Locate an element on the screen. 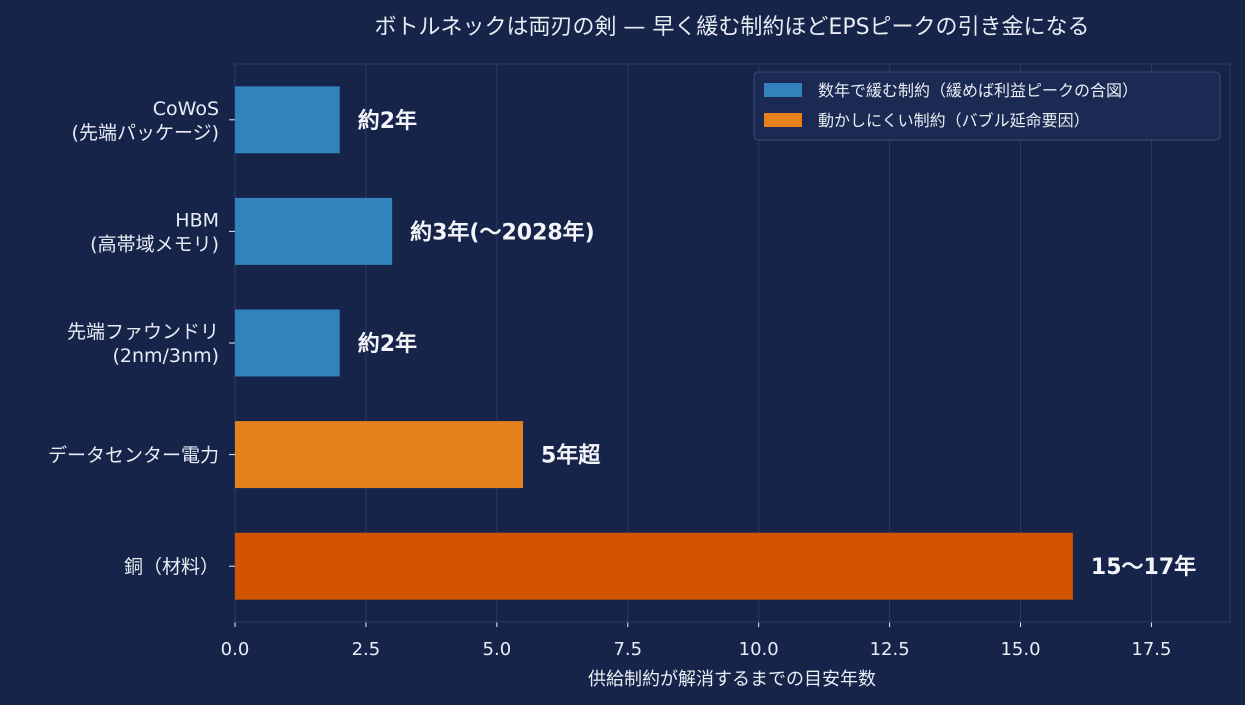 The image size is (1245, 705). legend: 数年で緩む制約（緩めば利益ピークの合図） 動かしにくい制約（バブル延命要因） is located at coordinates (987, 106).